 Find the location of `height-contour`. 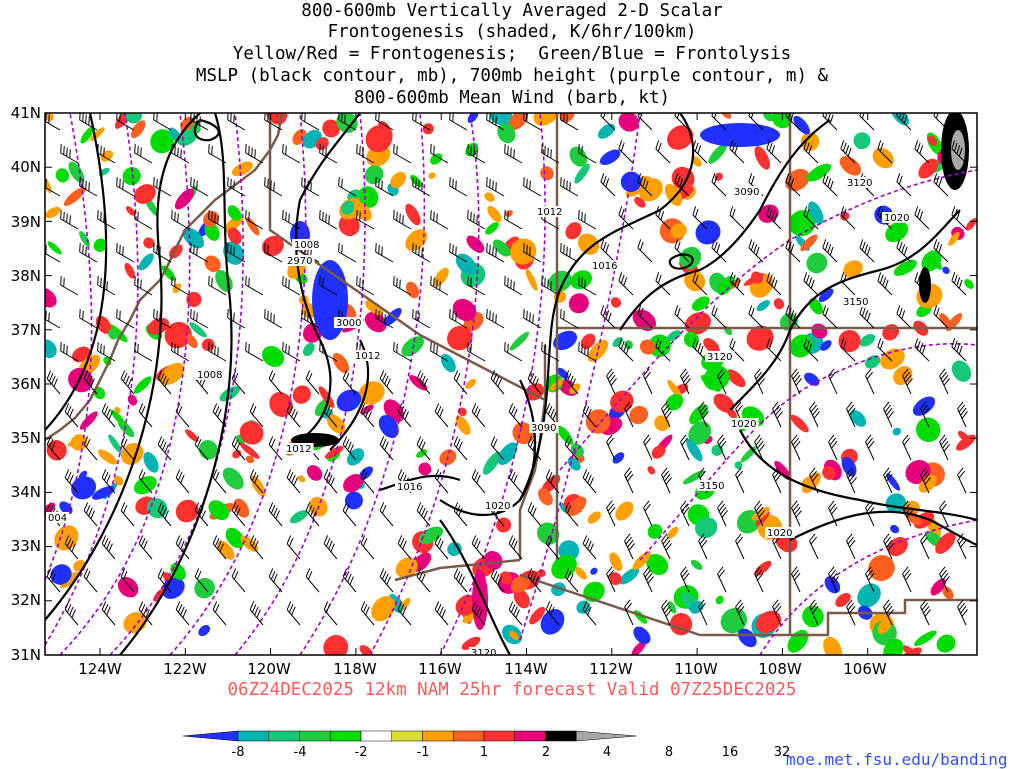

height-contour is located at coordinates (362, 384).